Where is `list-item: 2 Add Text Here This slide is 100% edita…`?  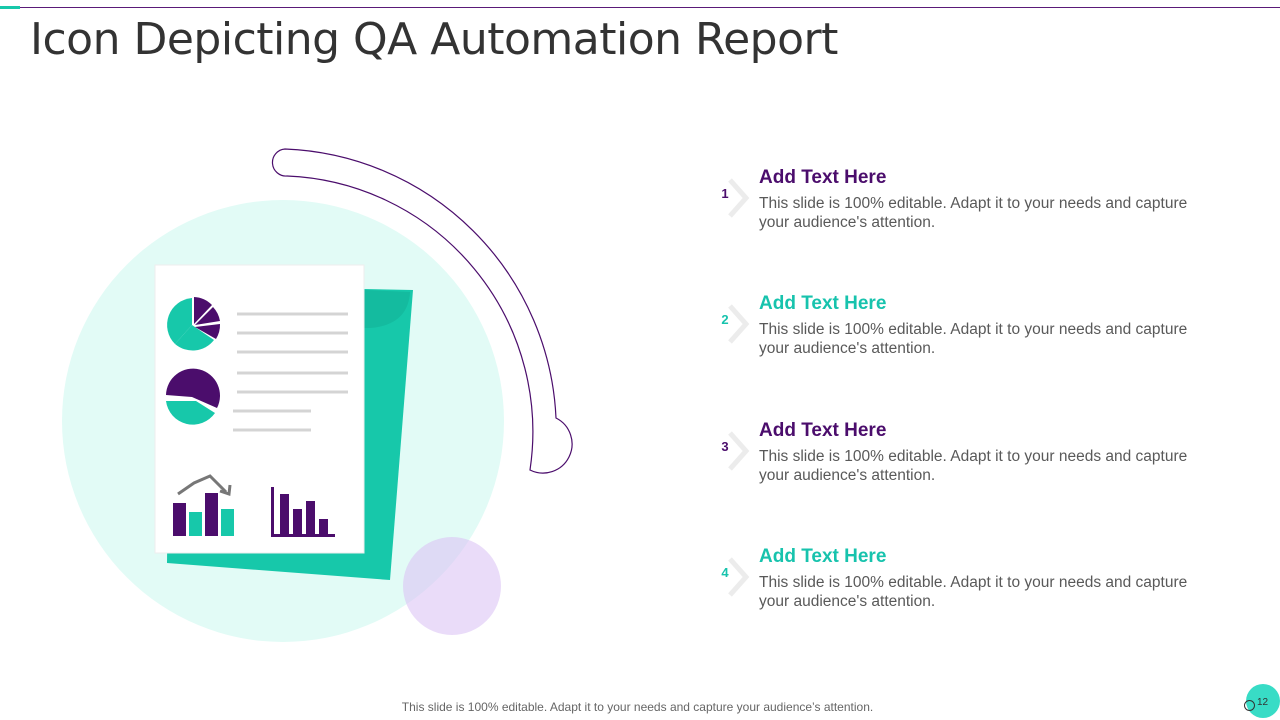
list-item: 2 Add Text Here This slide is 100% edita… is located at coordinates (966, 327).